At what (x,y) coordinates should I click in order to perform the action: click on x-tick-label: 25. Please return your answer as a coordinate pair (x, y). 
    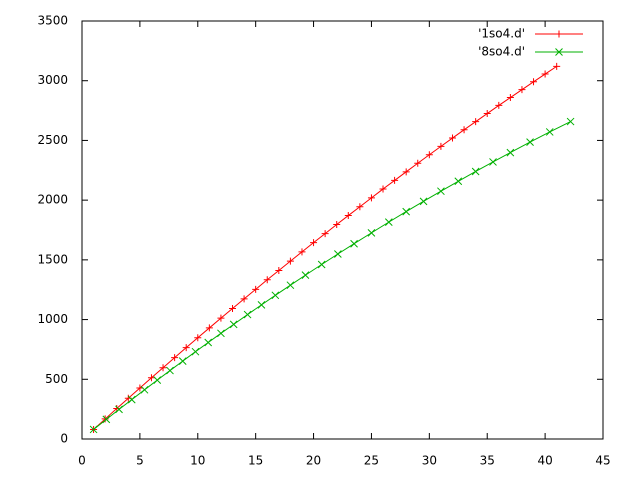
    Looking at the image, I should click on (371, 461).